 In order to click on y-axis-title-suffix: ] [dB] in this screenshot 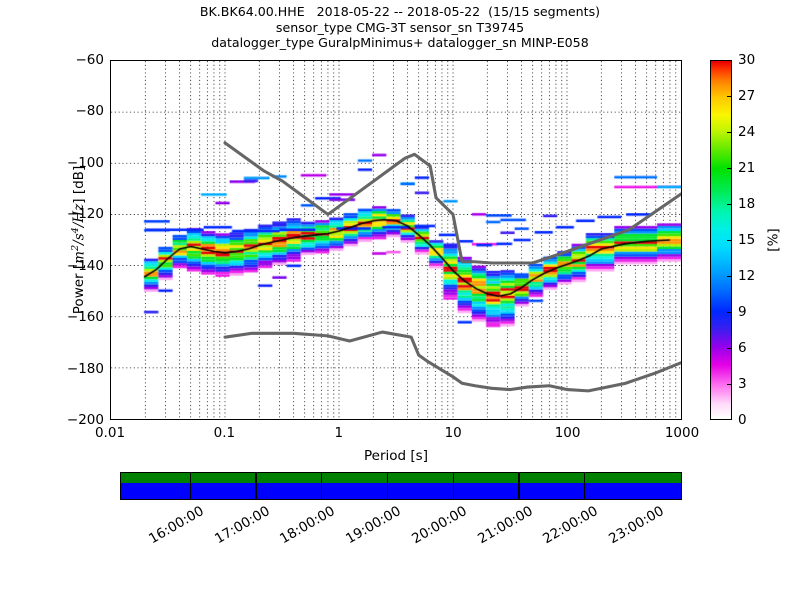, I will do `click(78, 184)`.